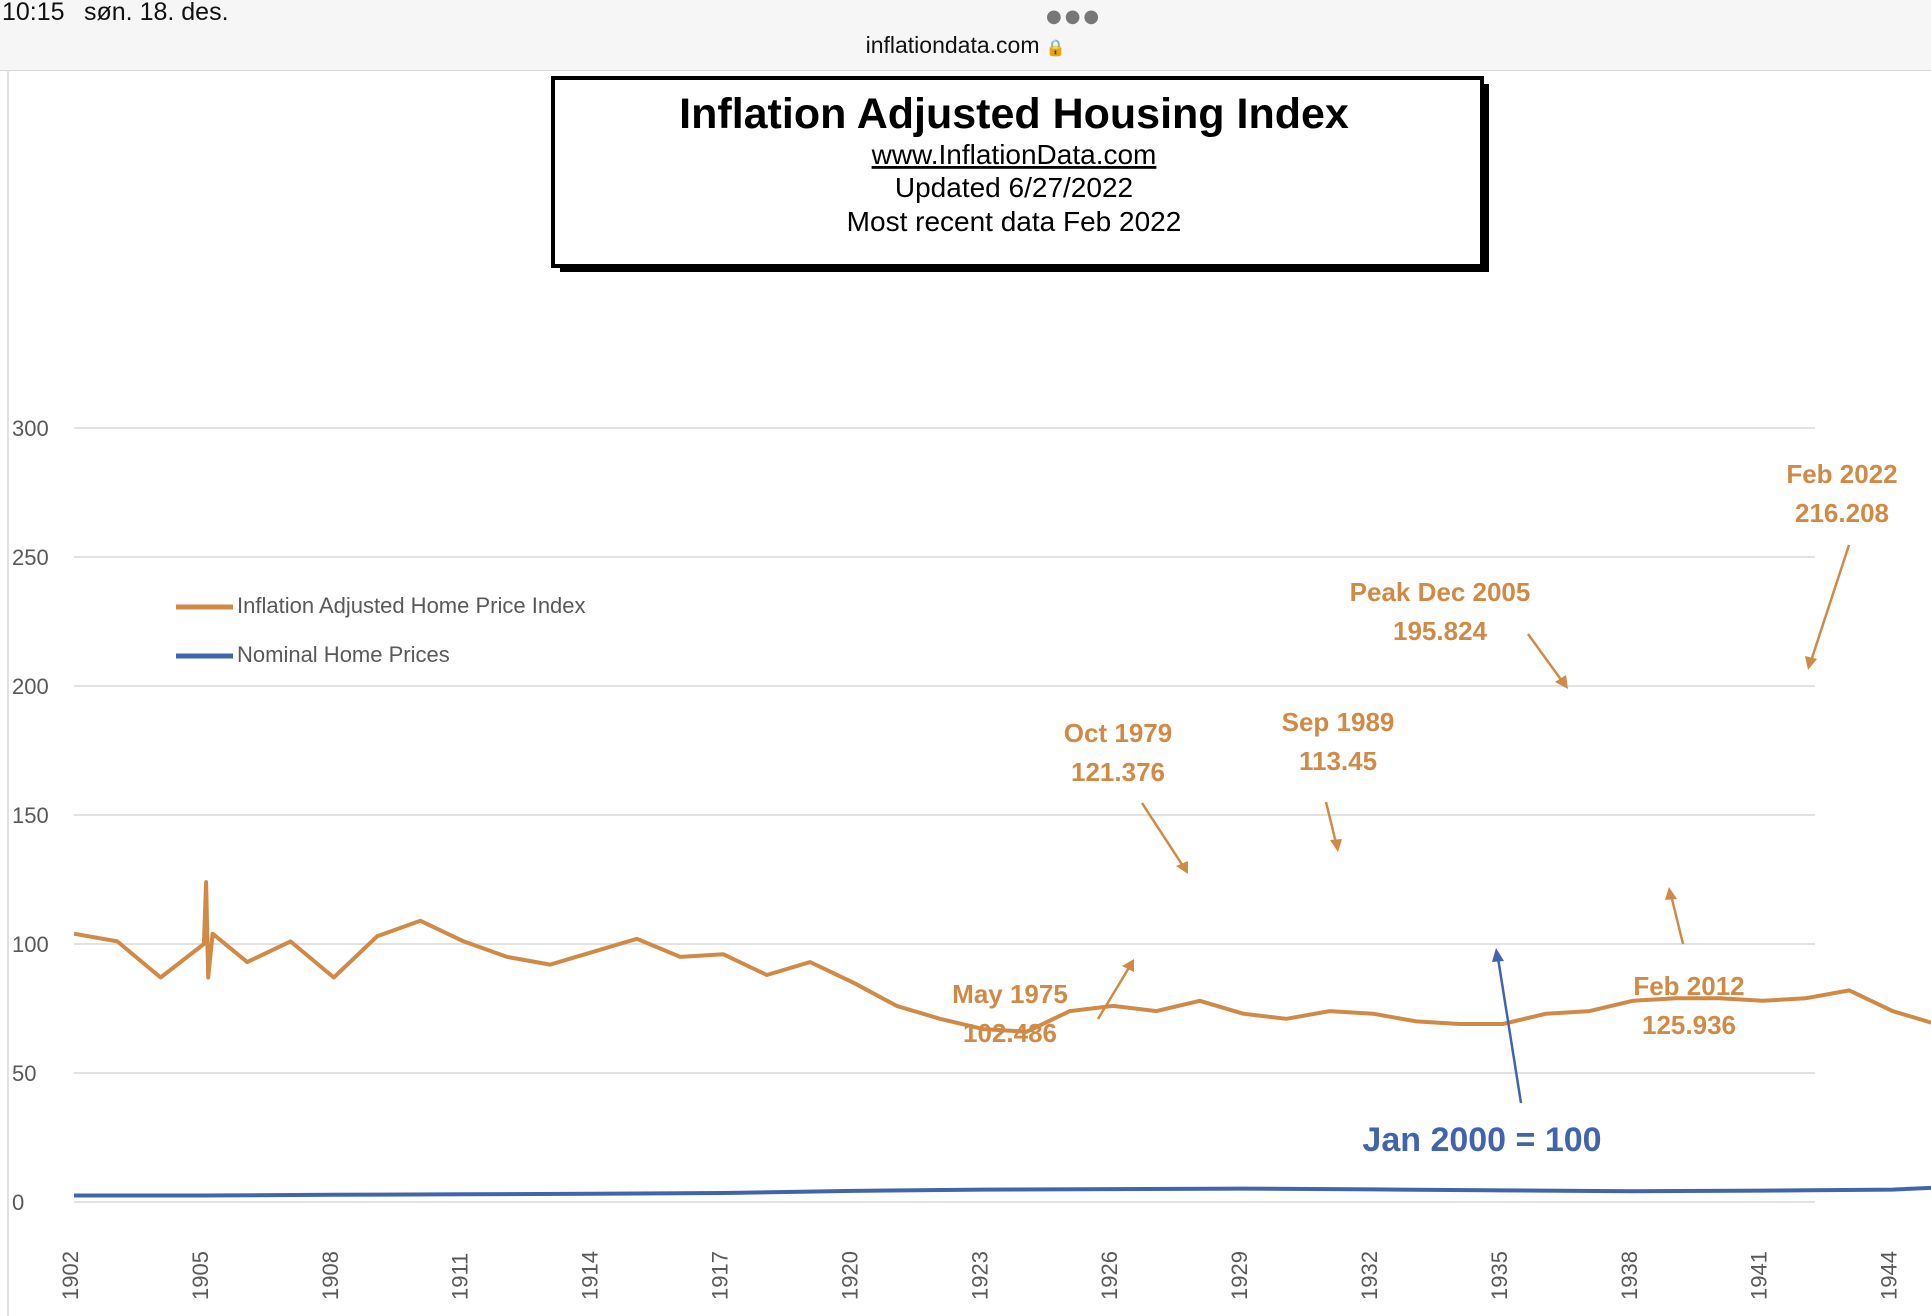 The height and width of the screenshot is (1316, 1931). What do you see at coordinates (1498, 955) in the screenshot?
I see `arrow-head-jan-2000` at bounding box center [1498, 955].